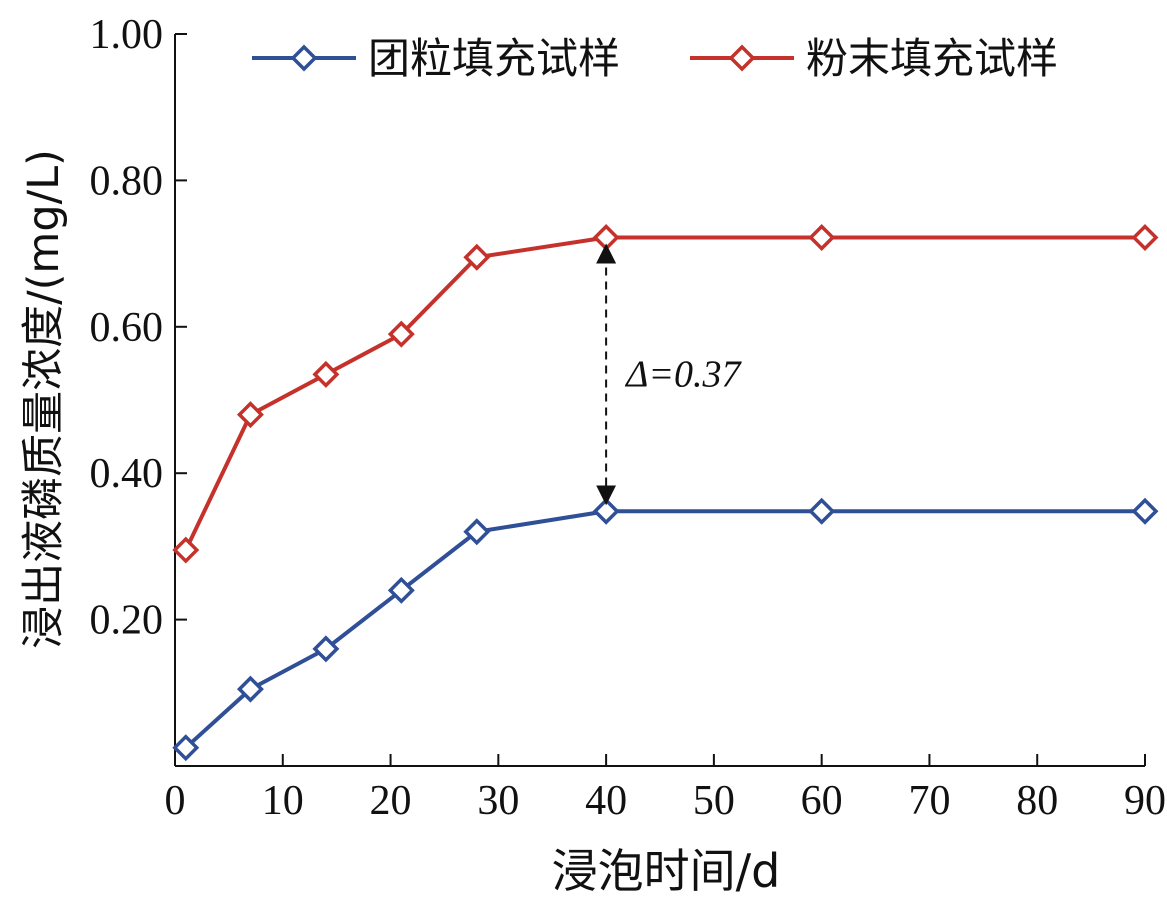  What do you see at coordinates (494, 58) in the screenshot?
I see `legend-label: 团粒填充试样` at bounding box center [494, 58].